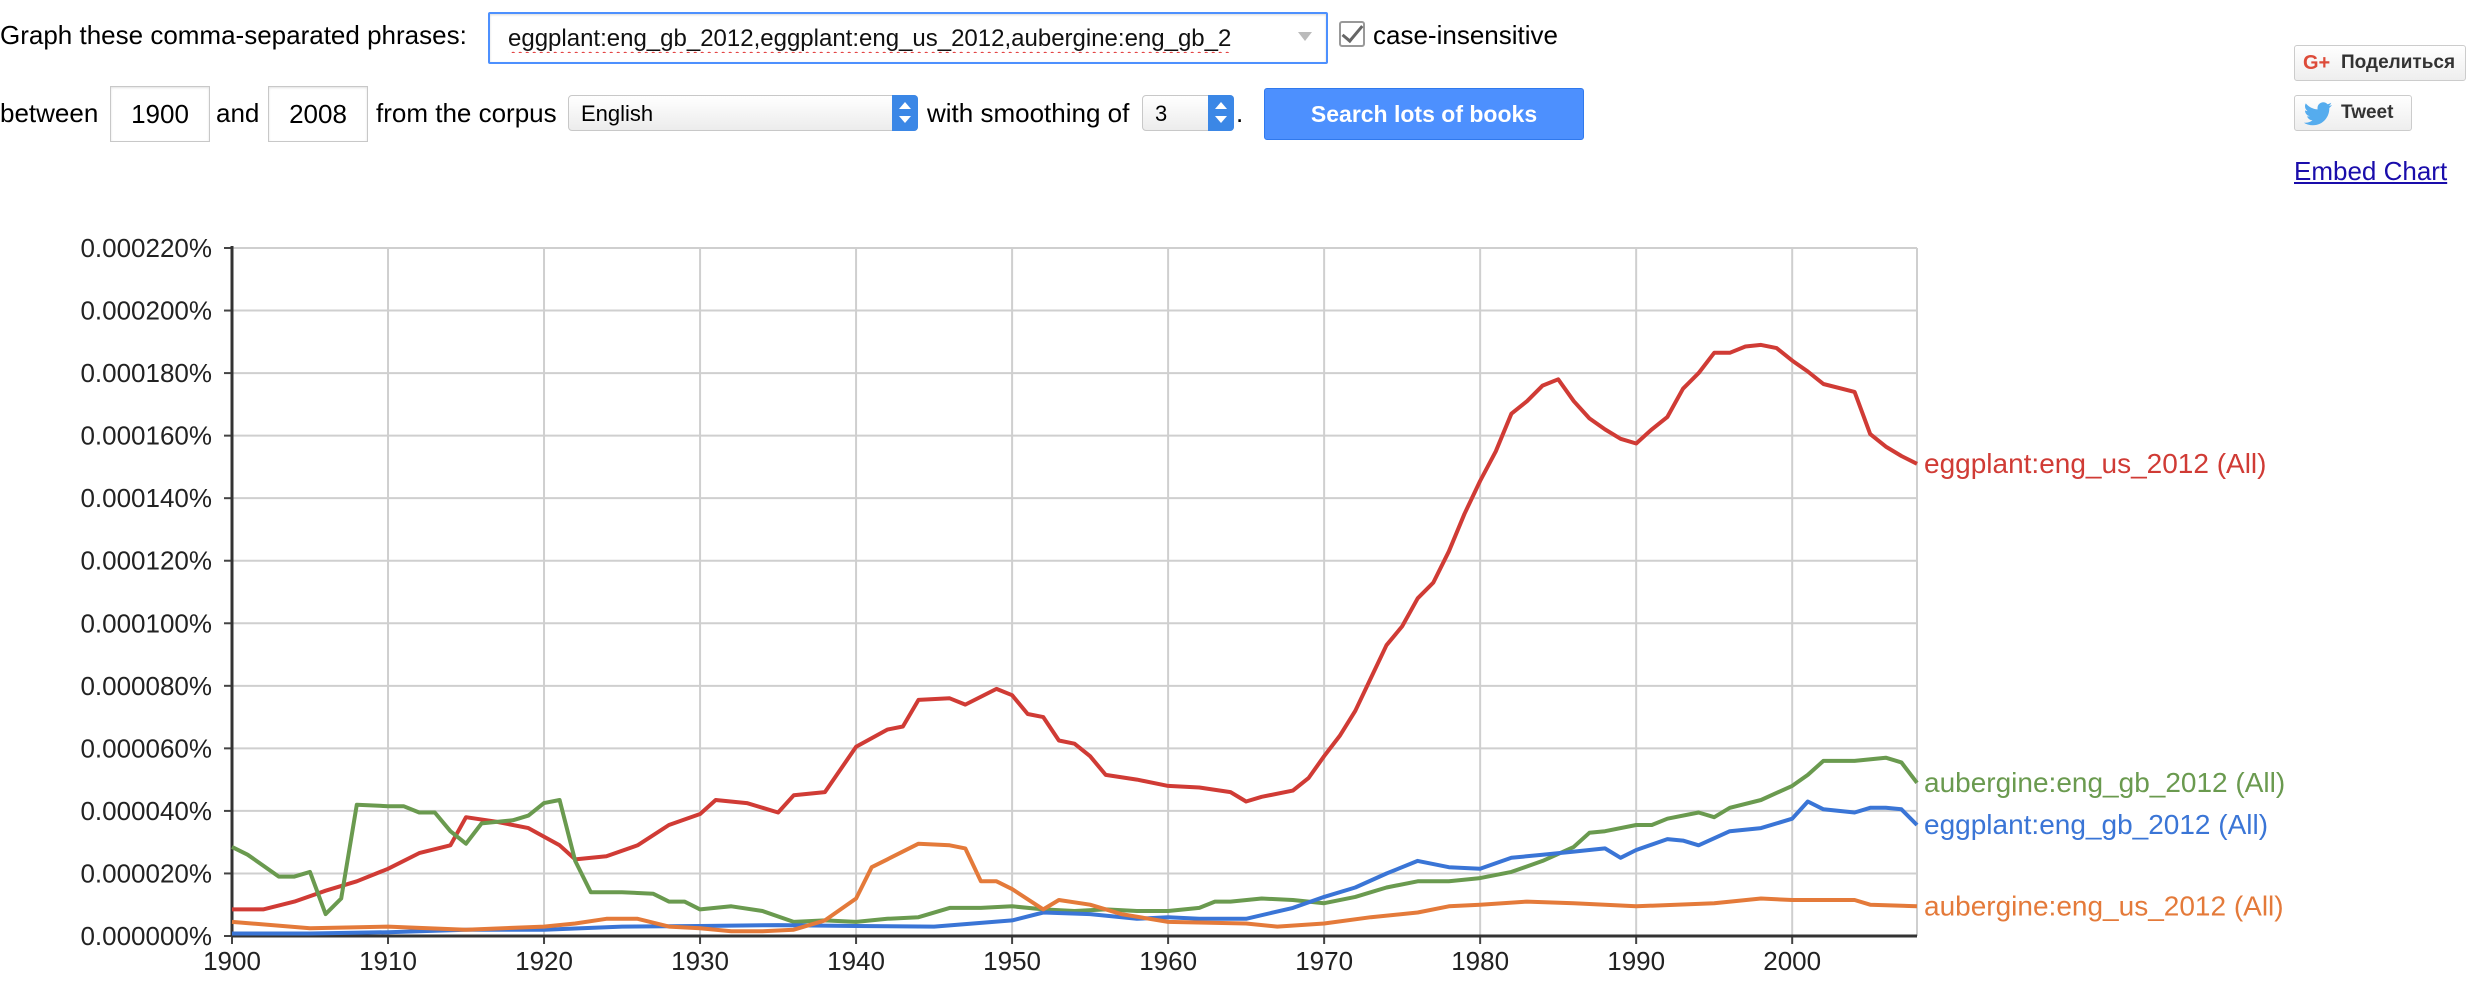  I want to click on y-tick-label: 0.000020%, so click(146, 873).